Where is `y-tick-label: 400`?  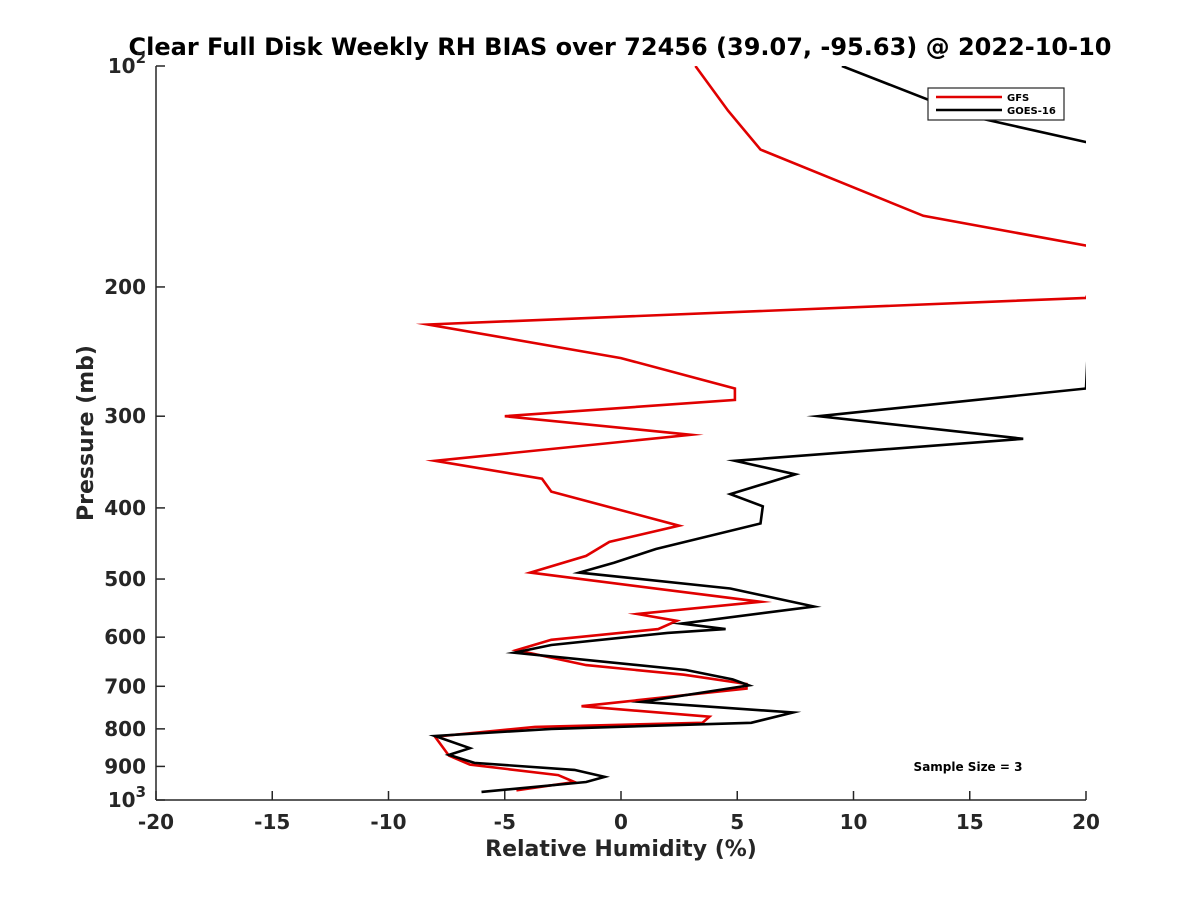 y-tick-label: 400 is located at coordinates (125, 508).